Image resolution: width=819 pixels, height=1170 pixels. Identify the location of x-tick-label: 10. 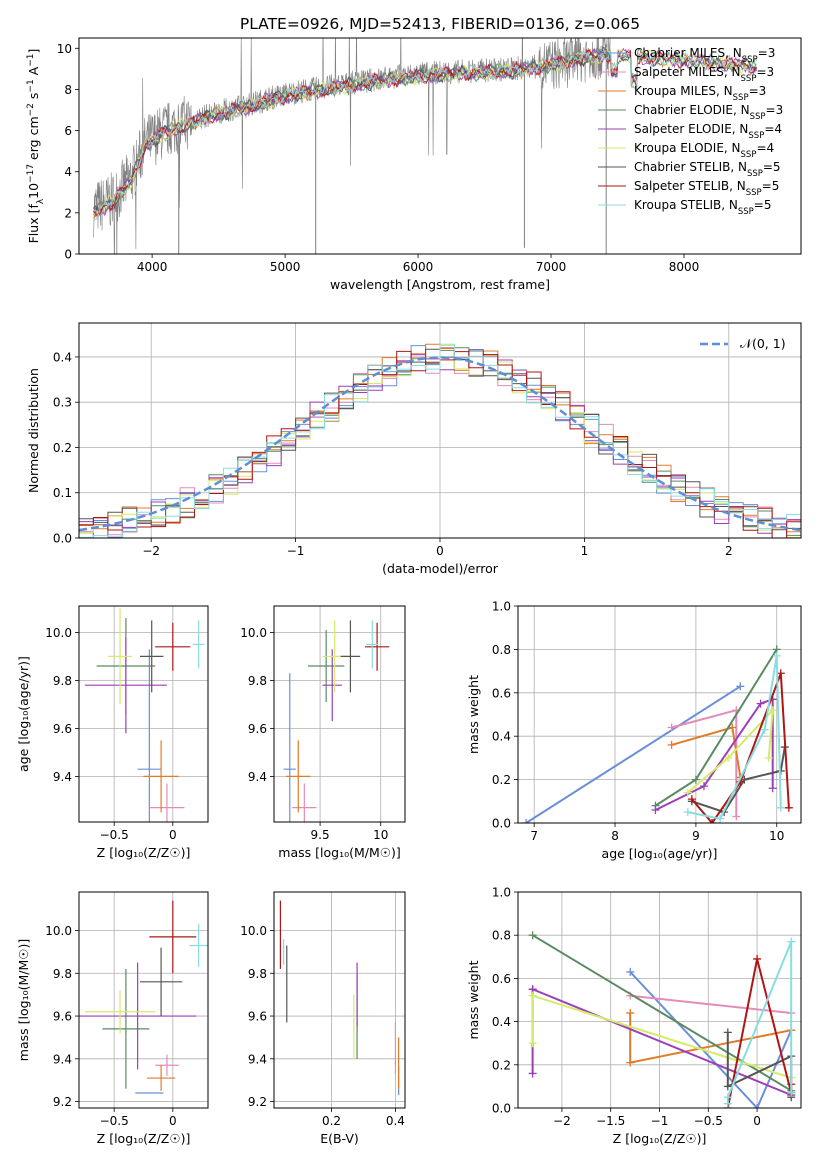
(380, 835).